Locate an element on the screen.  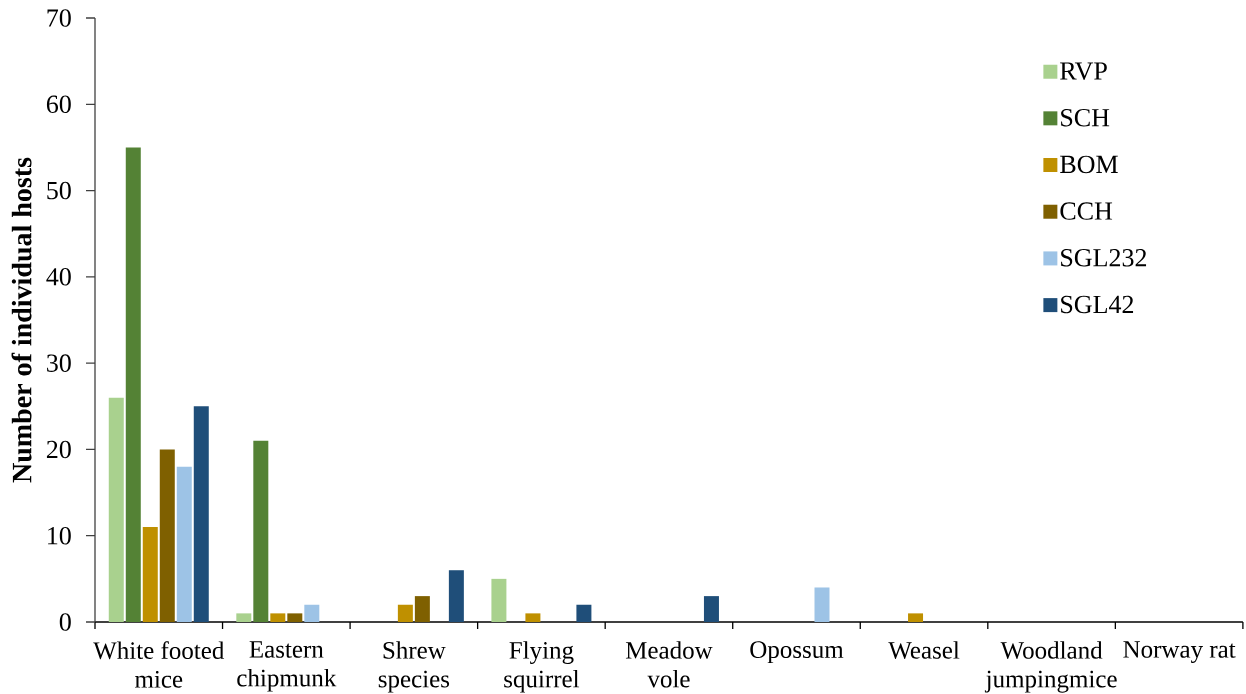
x-tick-label: White footed mice is located at coordinates (159, 664).